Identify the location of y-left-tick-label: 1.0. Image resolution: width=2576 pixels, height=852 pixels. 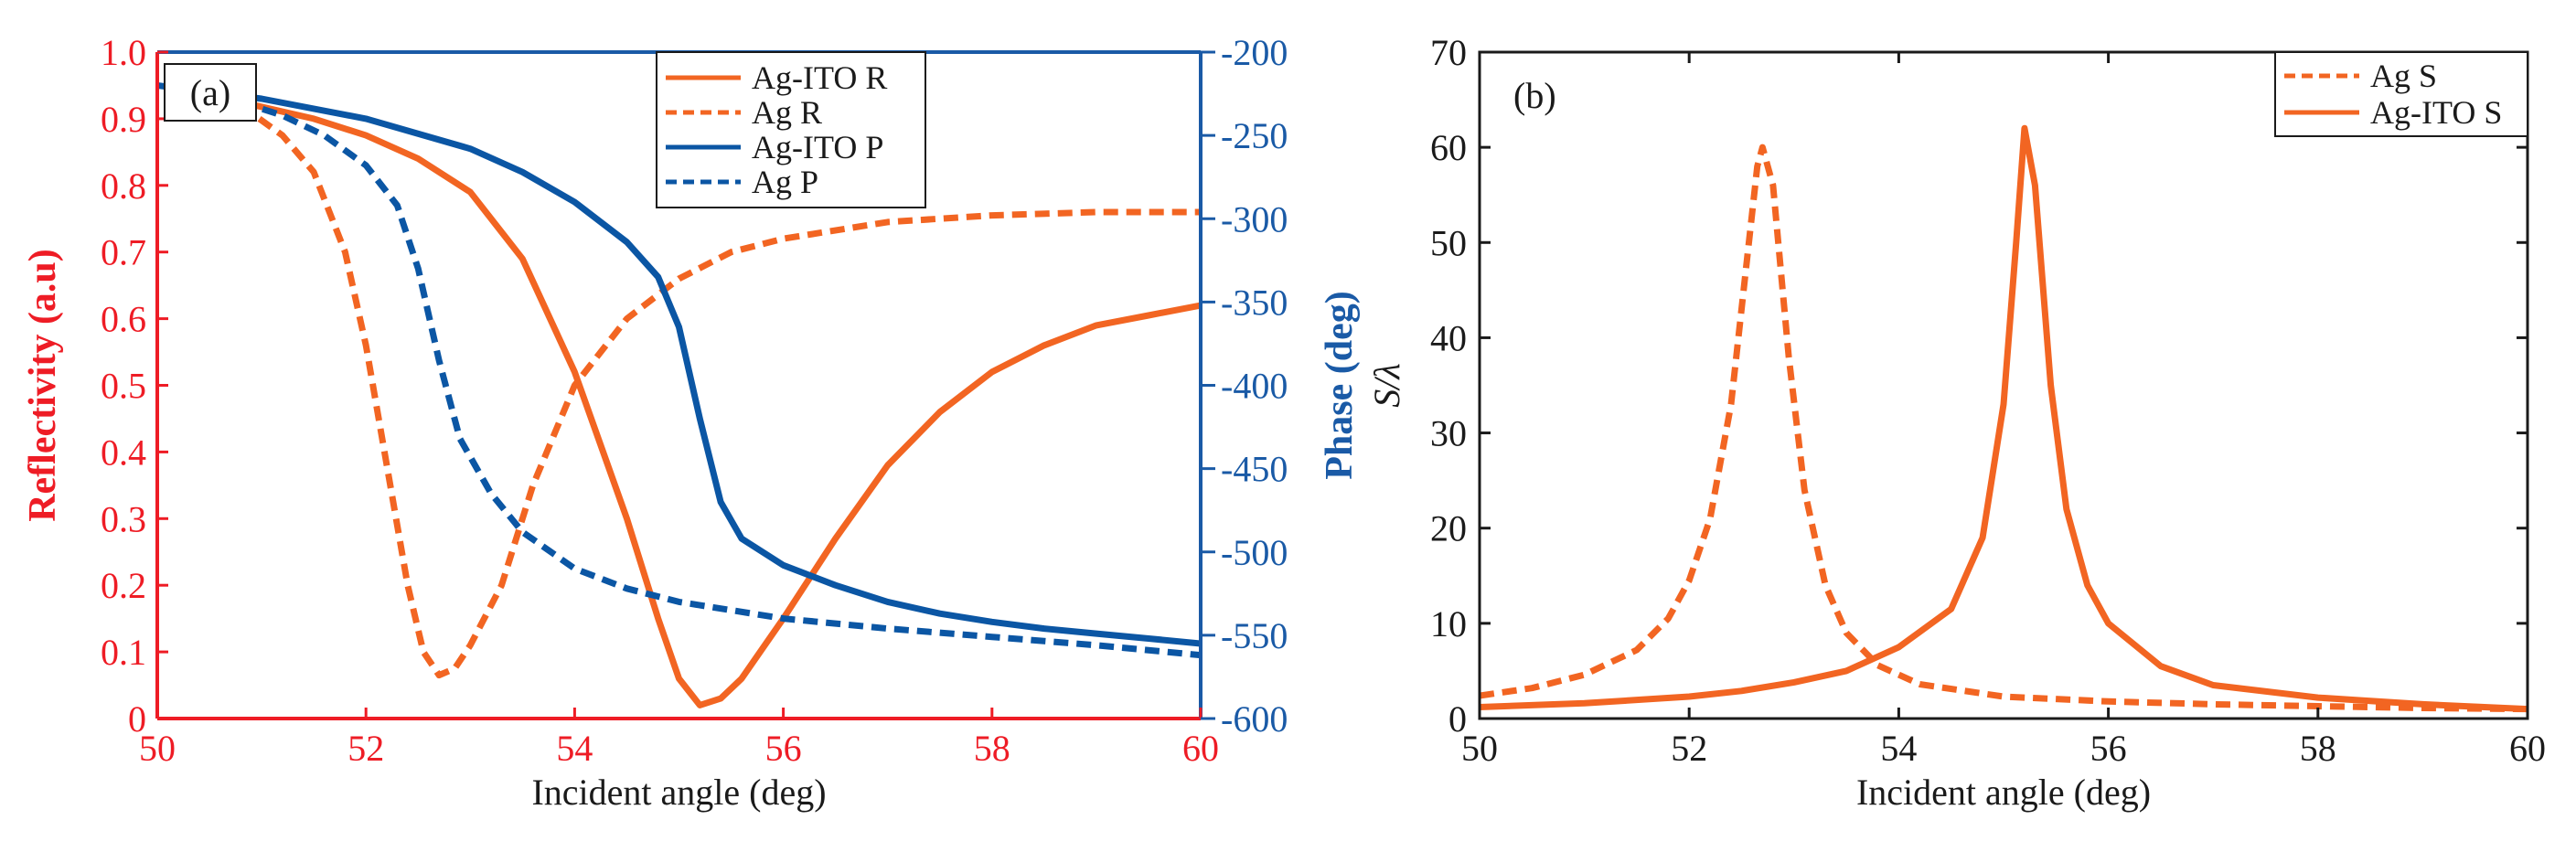
(123, 53).